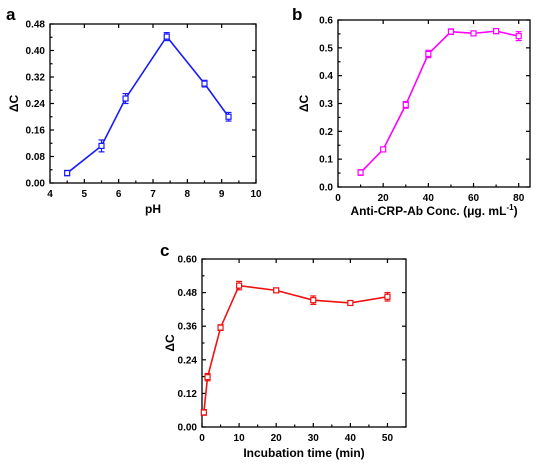 This screenshot has width=550, height=466. What do you see at coordinates (188, 327) in the screenshot?
I see `y-tick-label: 0.36` at bounding box center [188, 327].